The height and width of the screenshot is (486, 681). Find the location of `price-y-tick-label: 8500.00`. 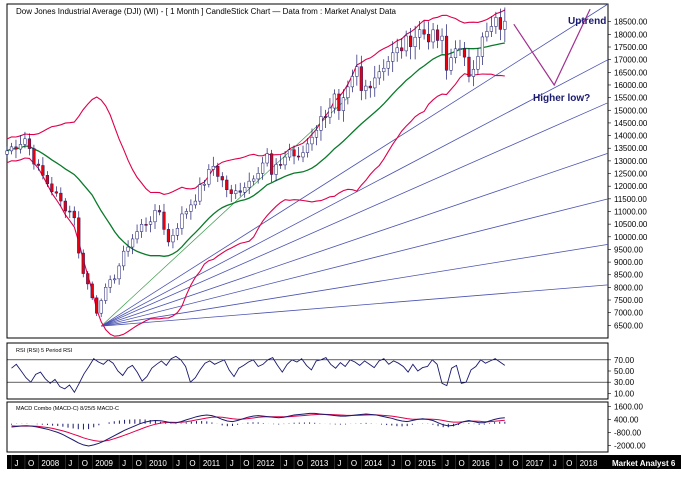

price-y-tick-label: 8500.00 is located at coordinates (628, 275).